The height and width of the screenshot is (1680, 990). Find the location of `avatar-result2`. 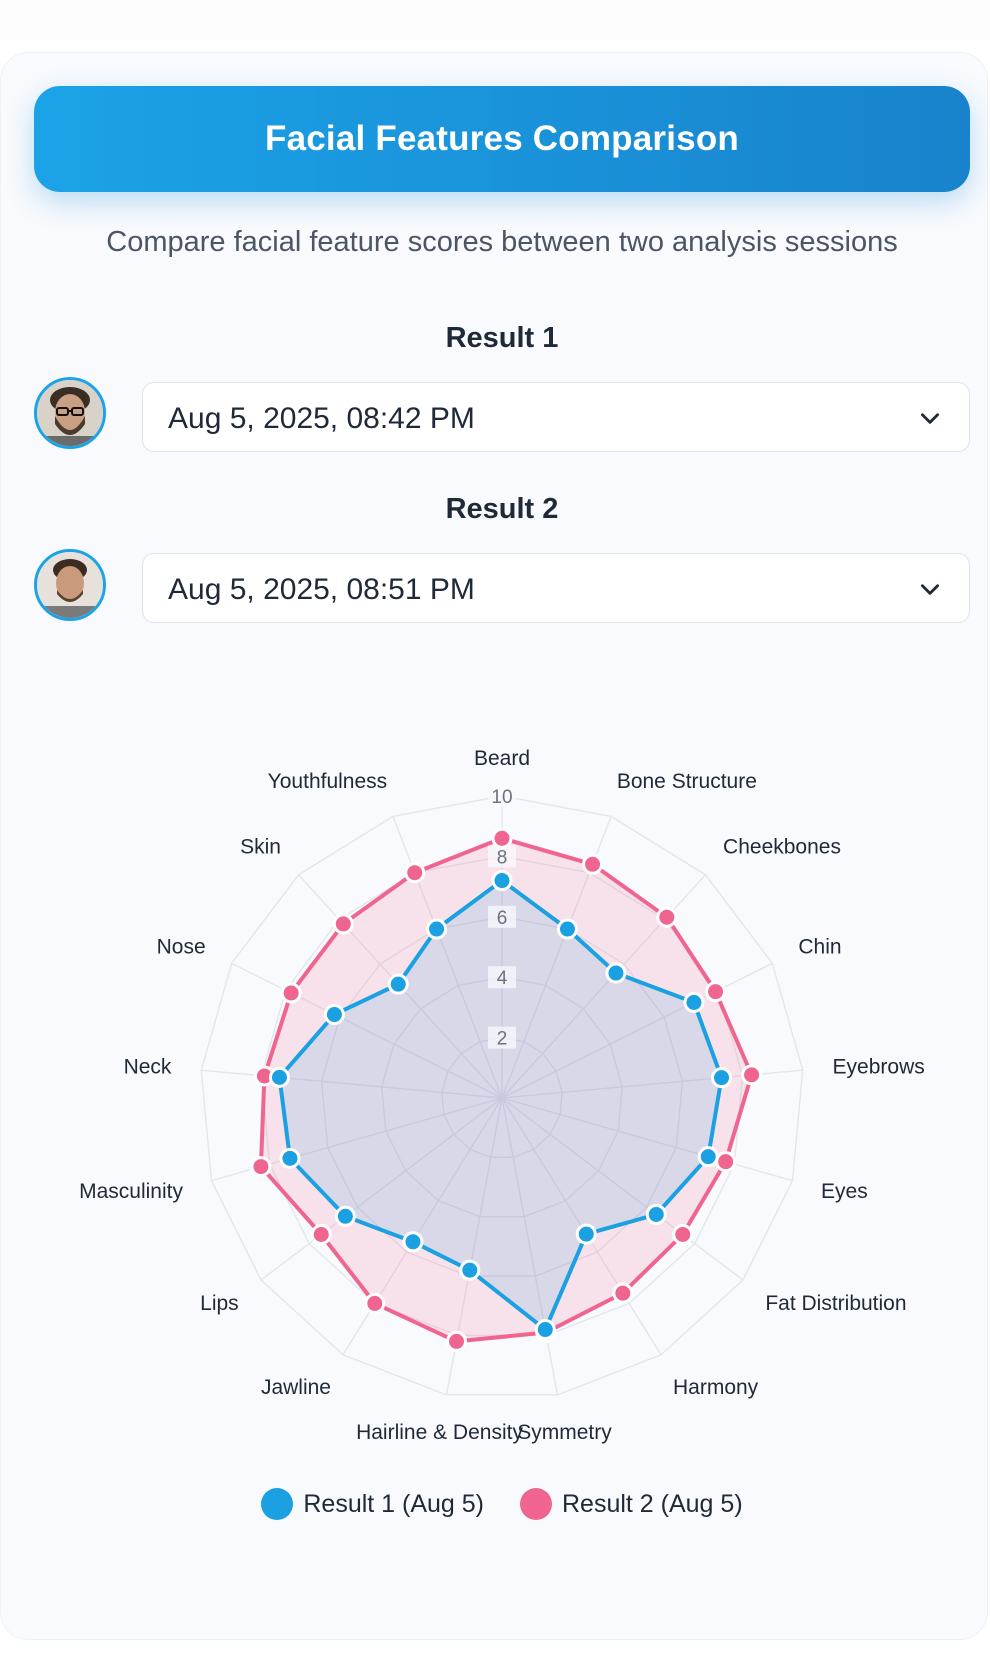

avatar-result2 is located at coordinates (70, 585).